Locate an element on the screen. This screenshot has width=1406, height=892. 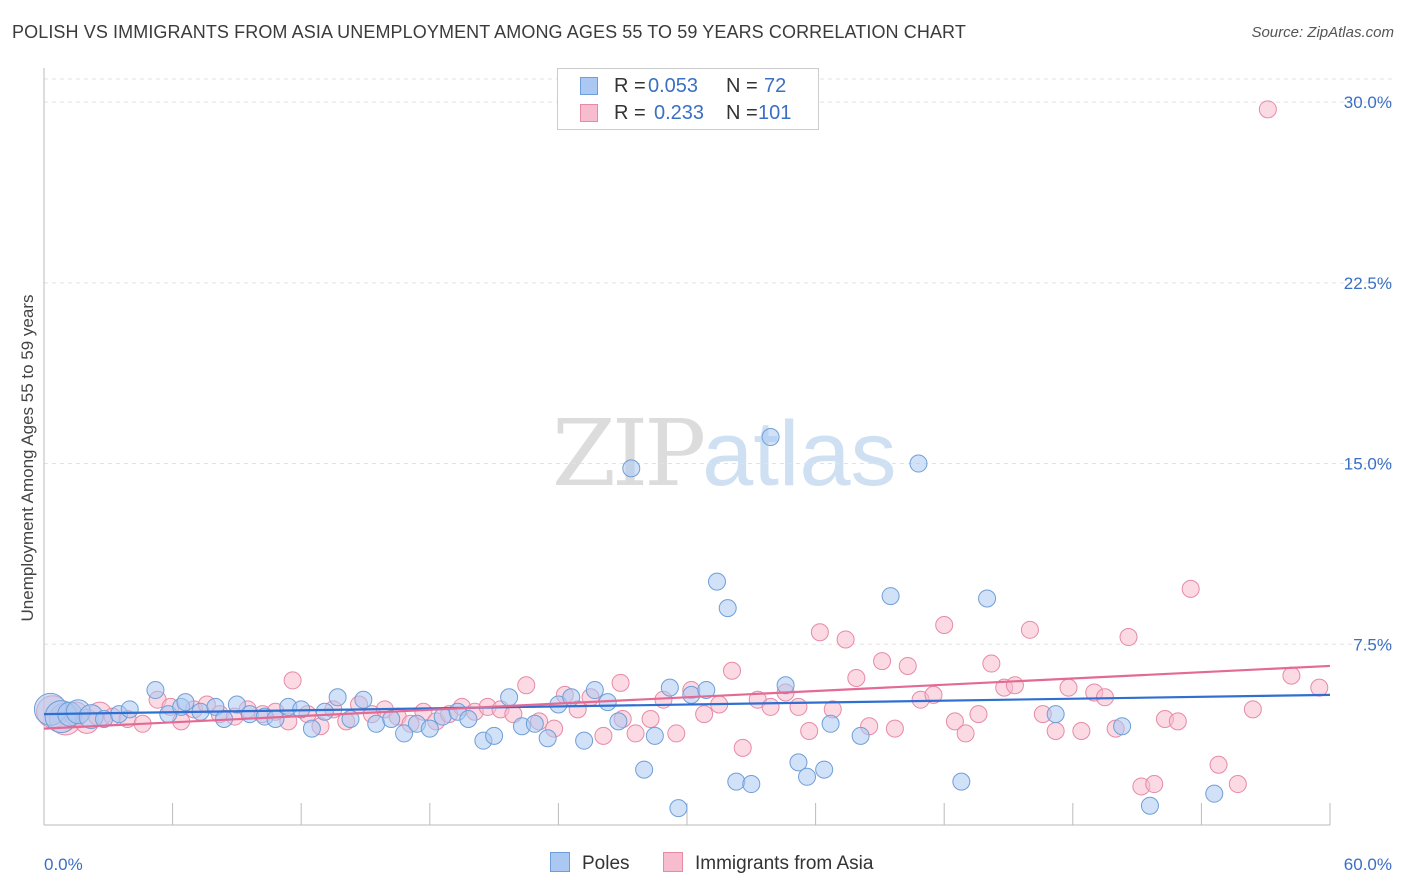
legend-item-asia: Immigrants from Asia is located at coordinates (768, 863).